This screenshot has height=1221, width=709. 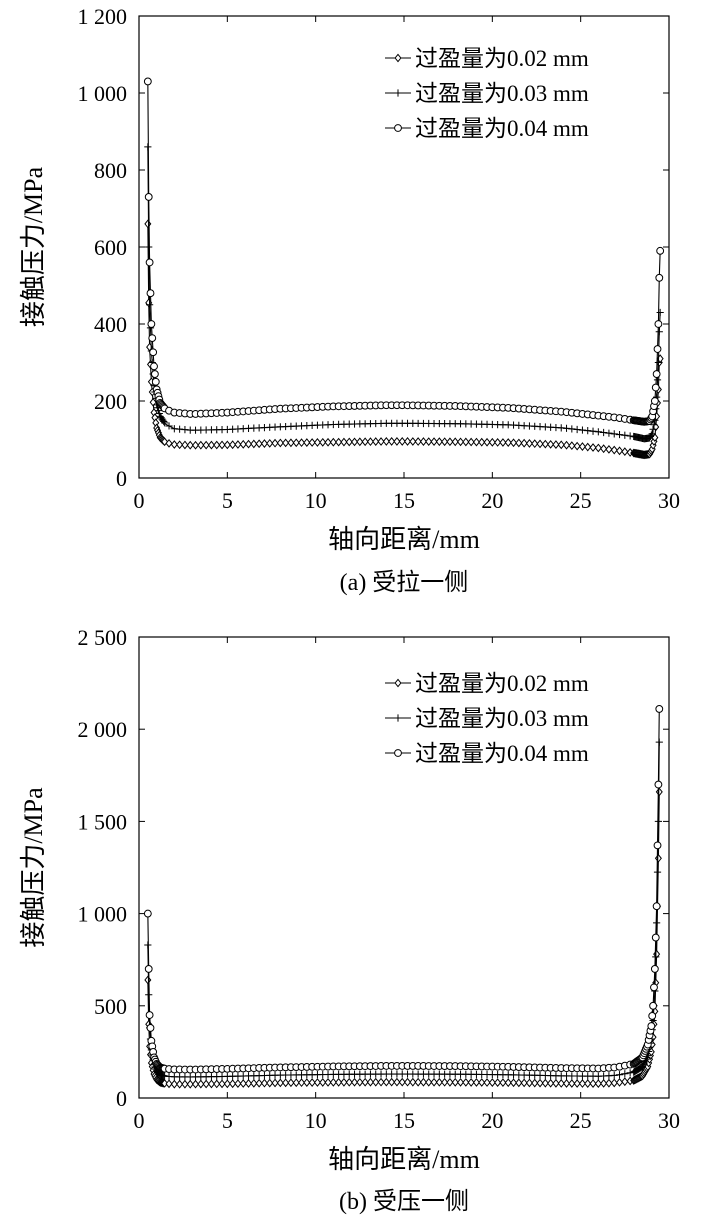 What do you see at coordinates (398, 128) in the screenshot?
I see `legend-marker-circle` at bounding box center [398, 128].